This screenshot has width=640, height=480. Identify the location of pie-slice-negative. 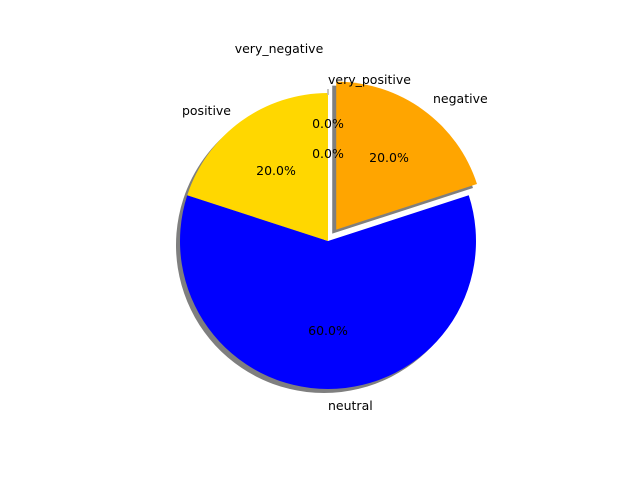
(406, 155).